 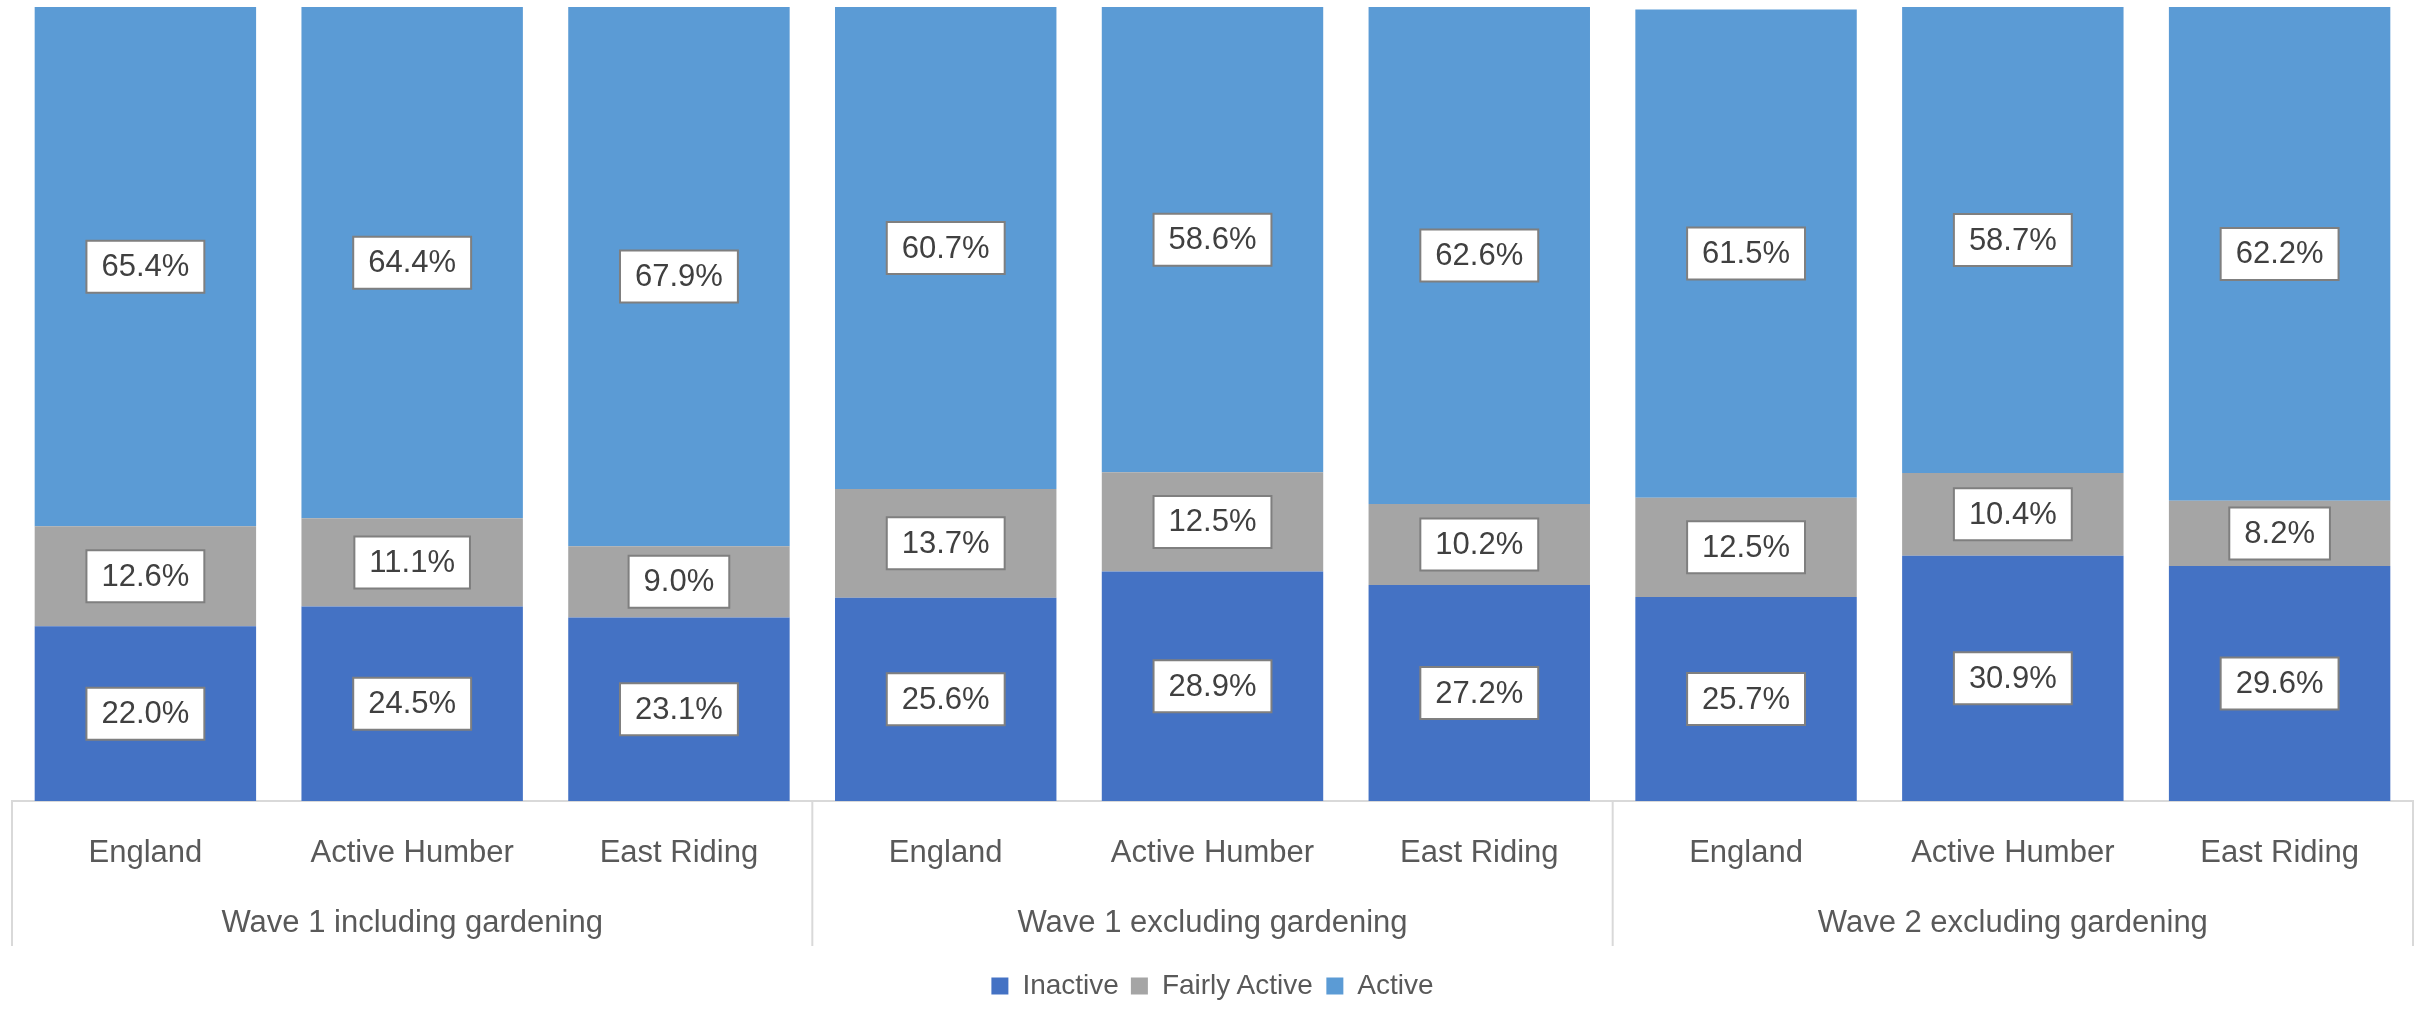 I want to click on text: Wave 2 excluding gardening, so click(x=2012, y=921).